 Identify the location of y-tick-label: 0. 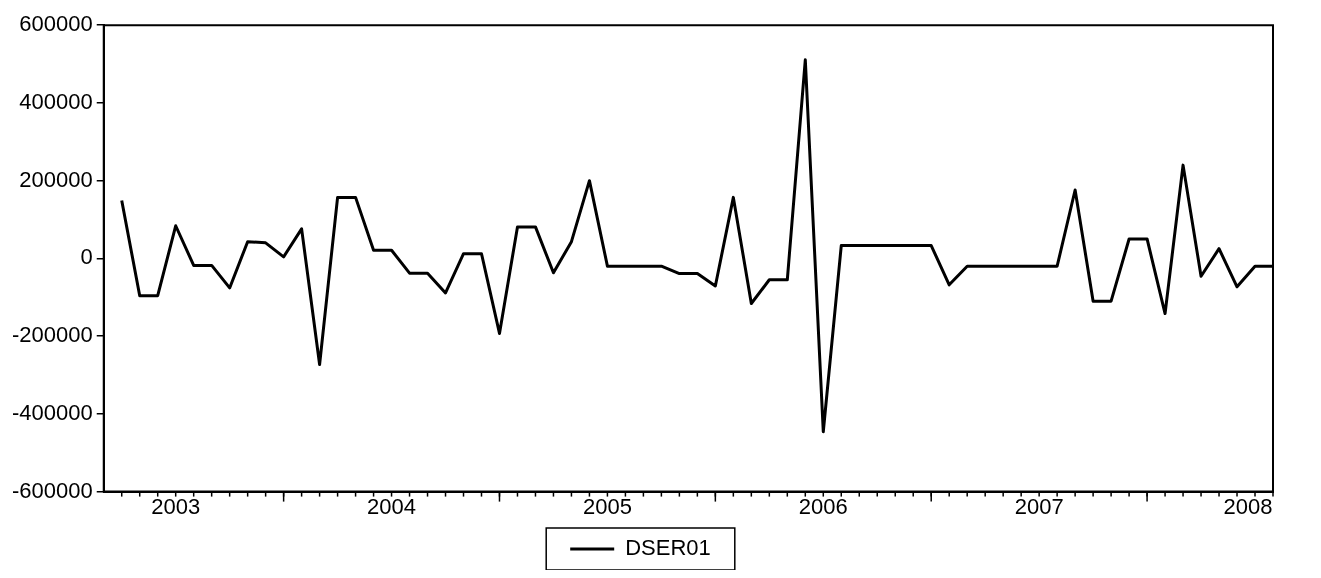
(86, 257).